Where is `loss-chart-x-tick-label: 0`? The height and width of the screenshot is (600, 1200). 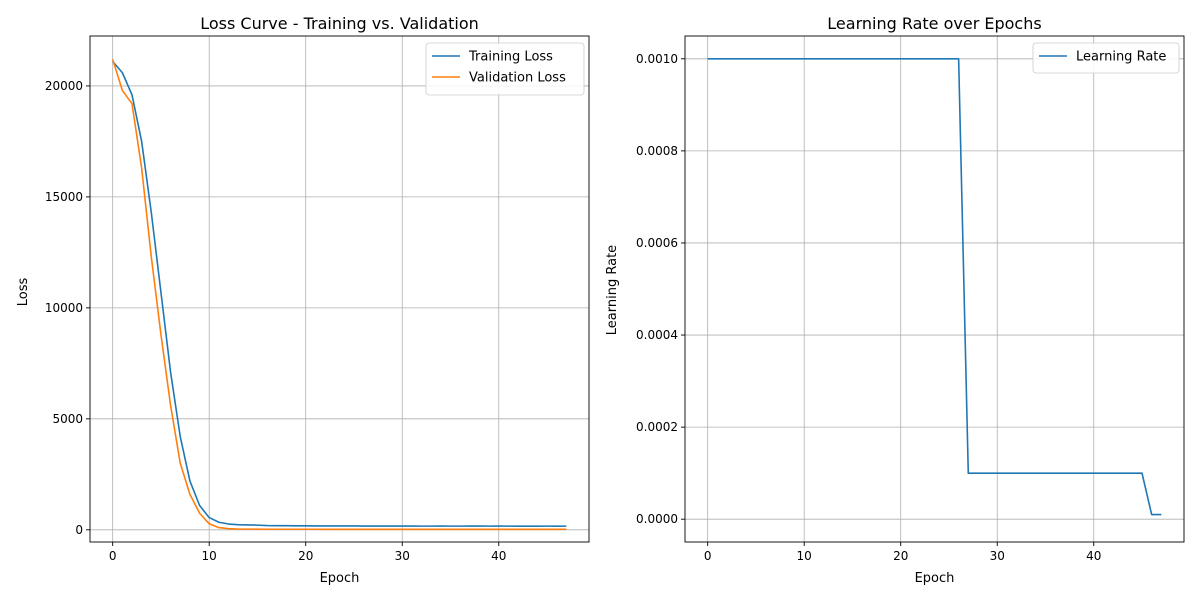
loss-chart-x-tick-label: 0 is located at coordinates (113, 556).